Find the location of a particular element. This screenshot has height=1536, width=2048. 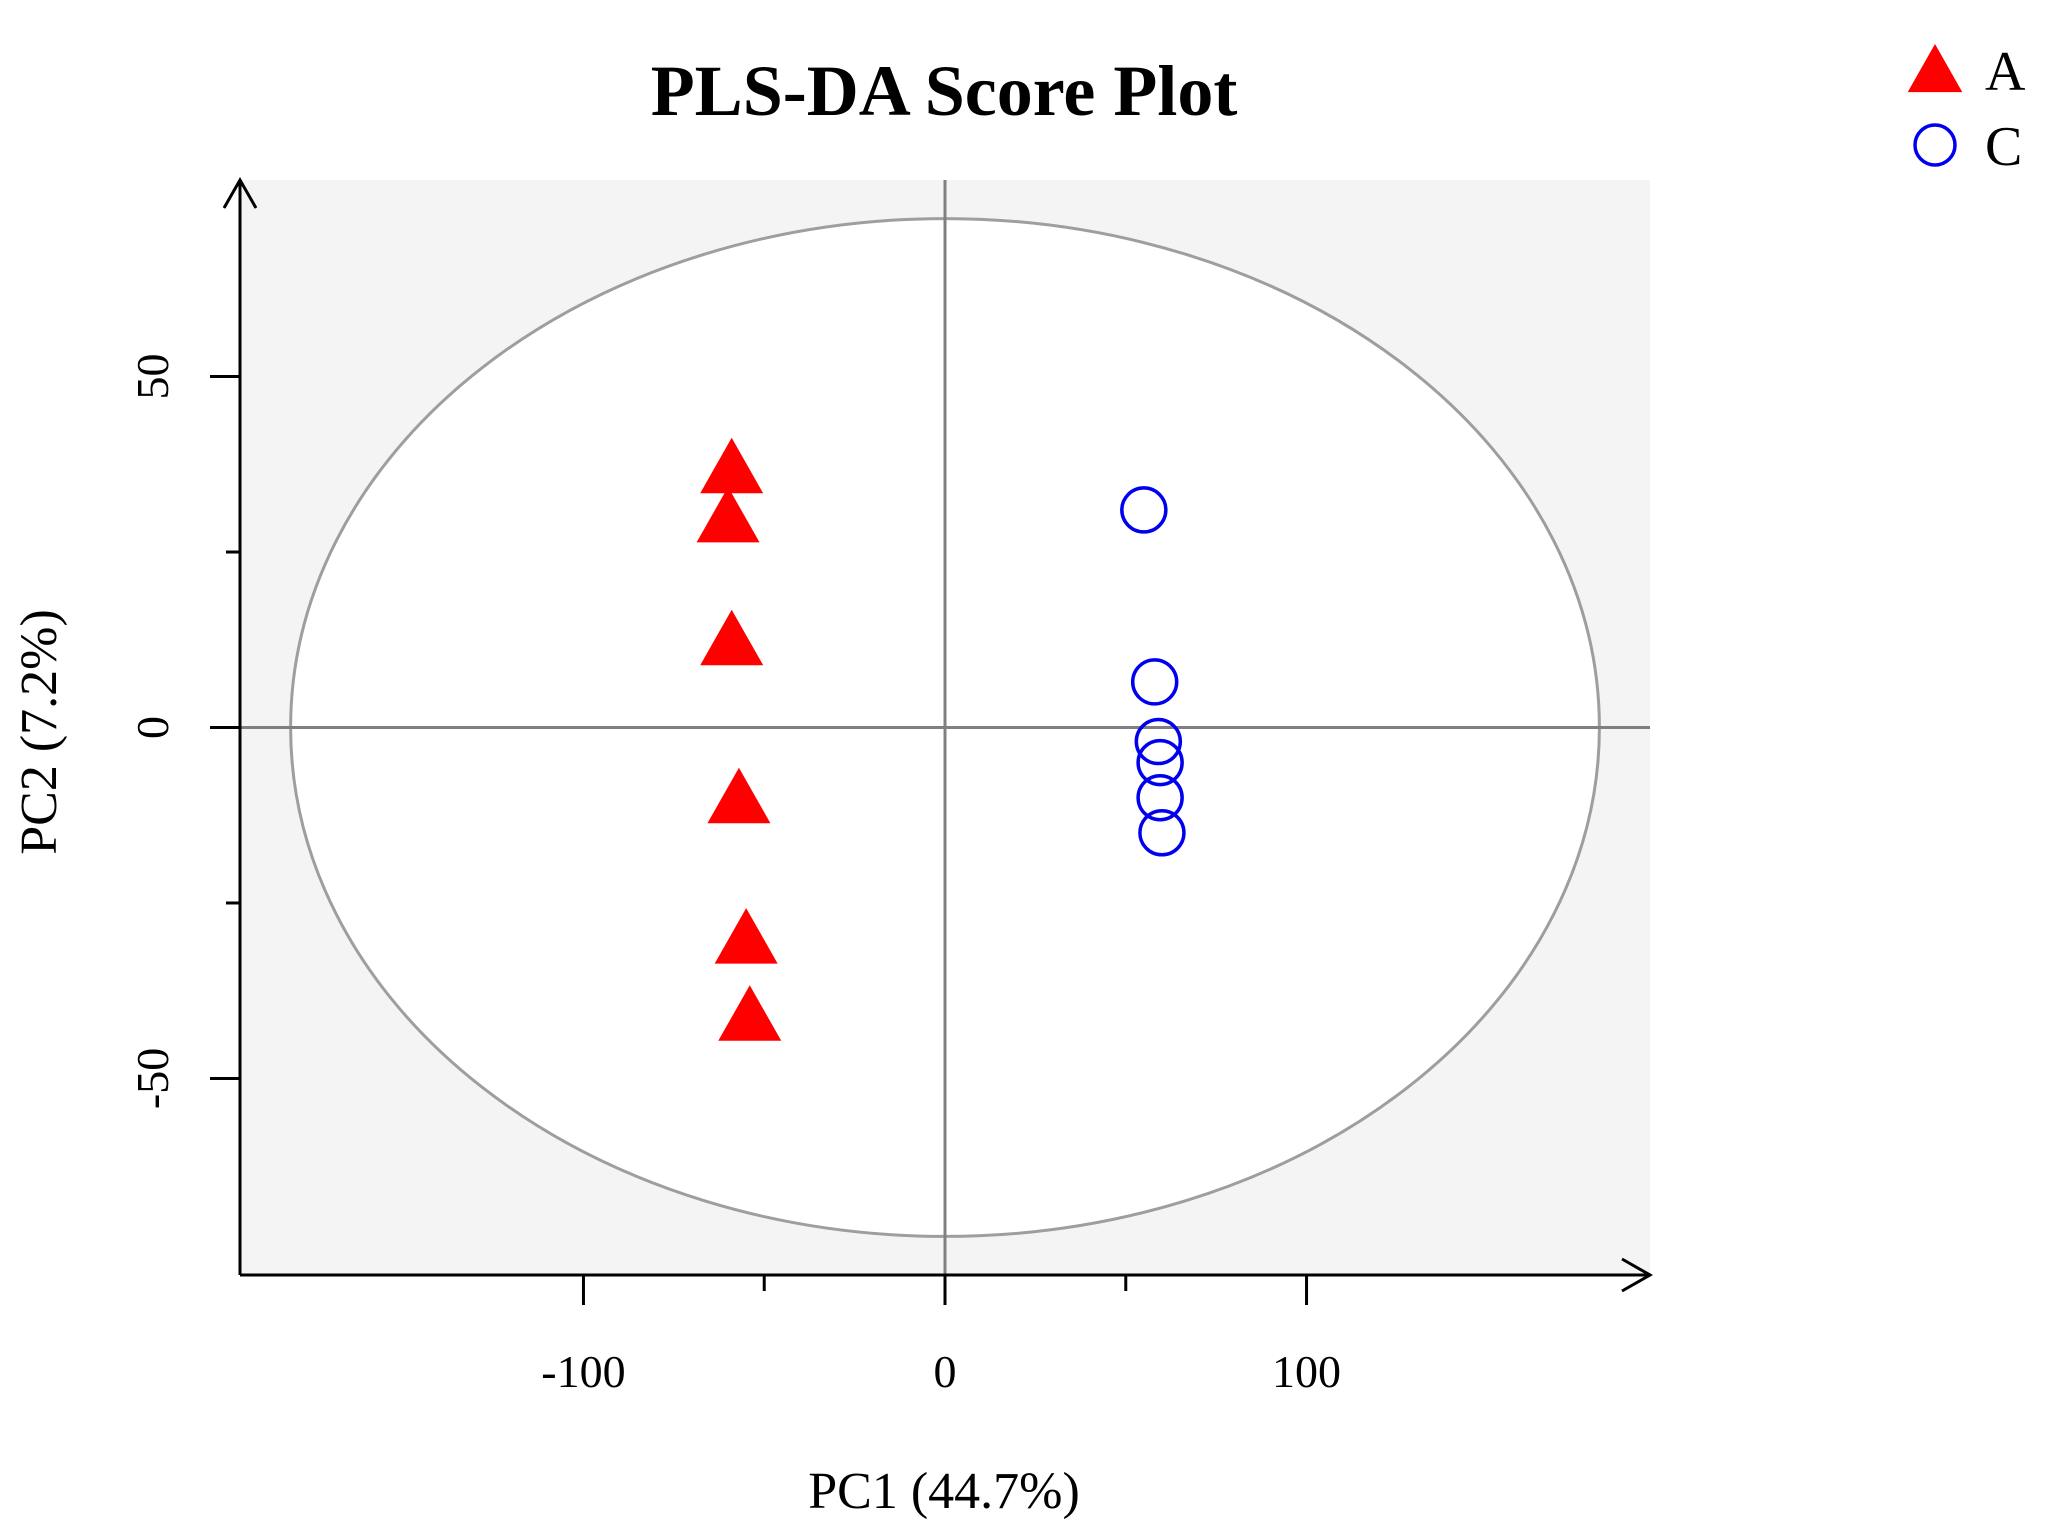

y-axis-label: PC2 (7.2%) is located at coordinates (39, 732).